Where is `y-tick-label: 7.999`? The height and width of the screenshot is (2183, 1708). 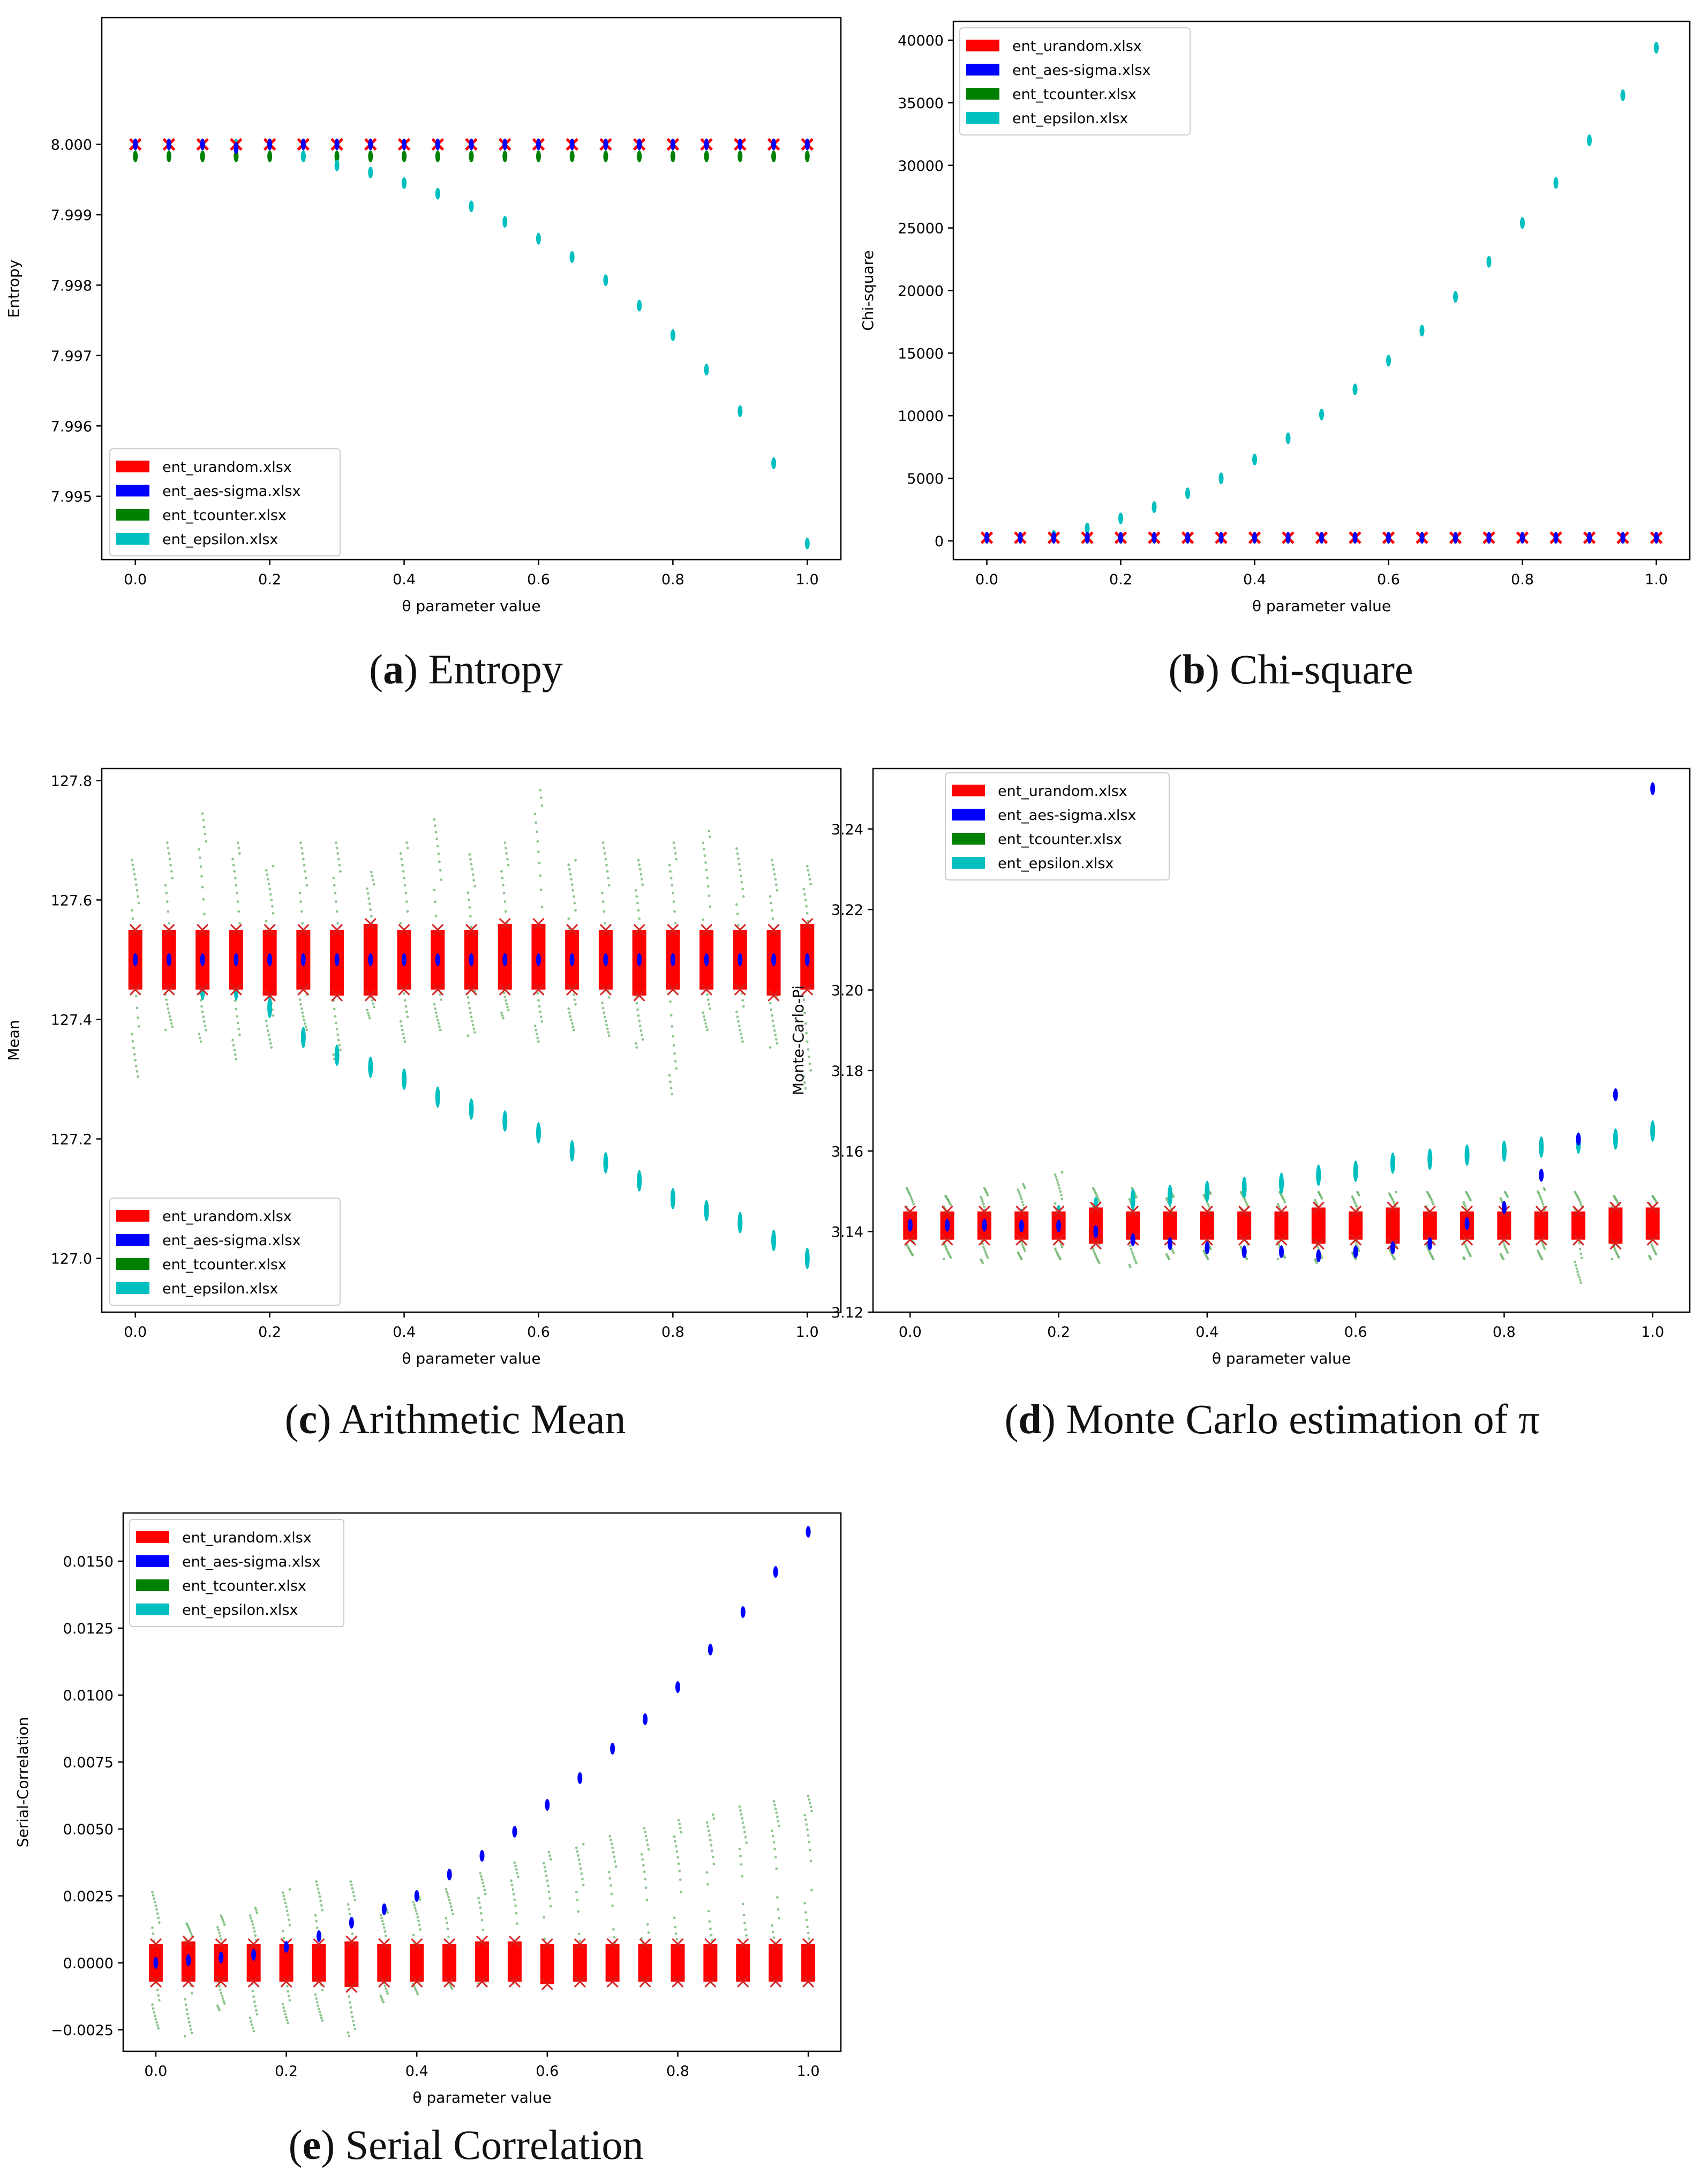
y-tick-label: 7.999 is located at coordinates (71, 215).